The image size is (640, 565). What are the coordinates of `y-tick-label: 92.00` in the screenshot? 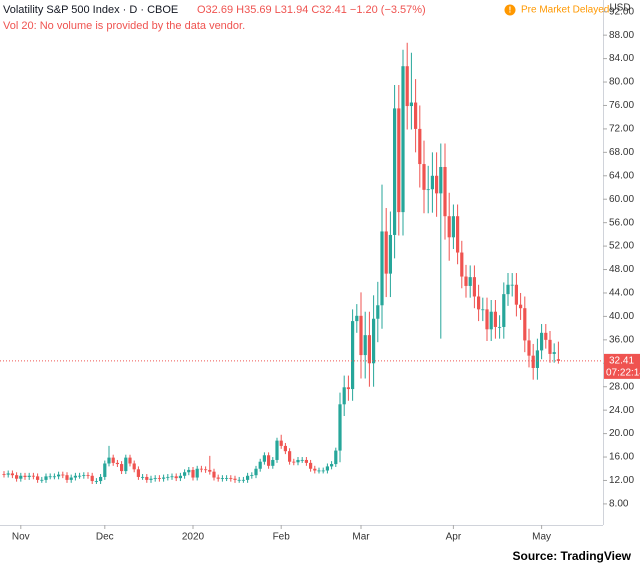 It's located at (621, 11).